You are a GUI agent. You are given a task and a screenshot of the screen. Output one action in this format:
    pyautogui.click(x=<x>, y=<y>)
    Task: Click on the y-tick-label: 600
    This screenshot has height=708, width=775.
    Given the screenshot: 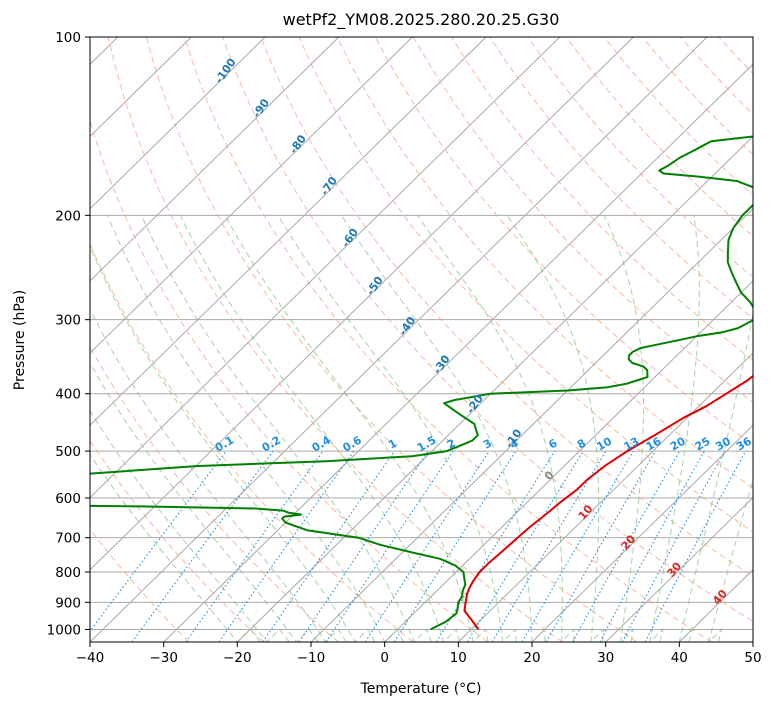 What is the action you would take?
    pyautogui.click(x=68, y=499)
    